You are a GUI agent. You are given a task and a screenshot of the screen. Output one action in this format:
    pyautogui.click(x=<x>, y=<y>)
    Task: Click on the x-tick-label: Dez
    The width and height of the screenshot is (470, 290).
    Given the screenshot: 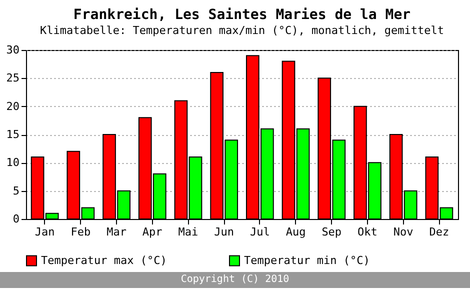 What is the action you would take?
    pyautogui.click(x=439, y=232)
    